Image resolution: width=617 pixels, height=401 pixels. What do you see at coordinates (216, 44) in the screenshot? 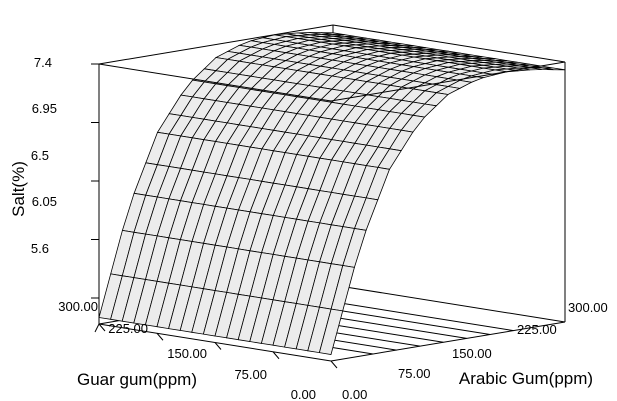
I see `box-edge-back-left` at bounding box center [216, 44].